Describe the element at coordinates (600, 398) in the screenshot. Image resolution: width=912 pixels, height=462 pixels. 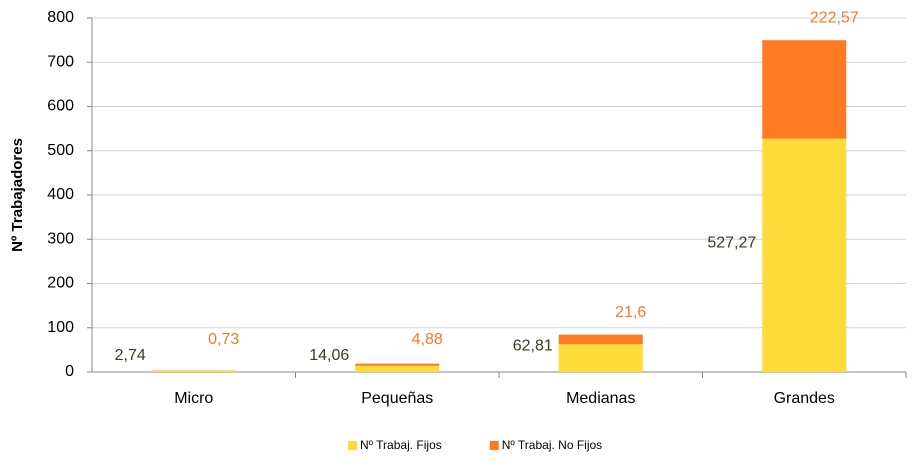
I see `x-tick-label: Medianas` at that location.